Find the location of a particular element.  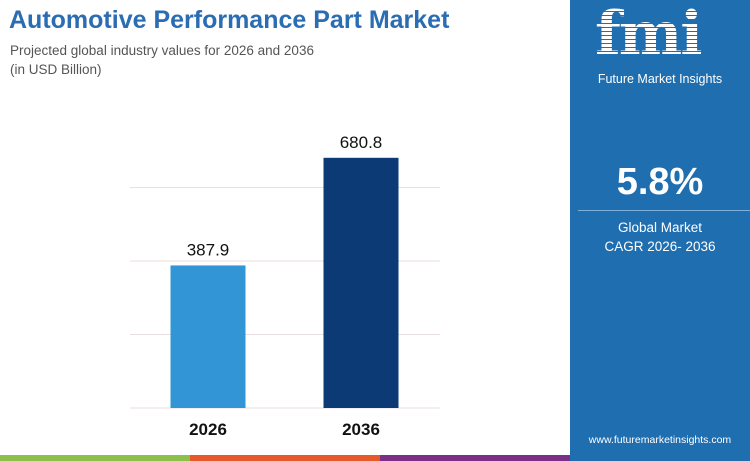

cagr-value: 5.8% is located at coordinates (660, 182).